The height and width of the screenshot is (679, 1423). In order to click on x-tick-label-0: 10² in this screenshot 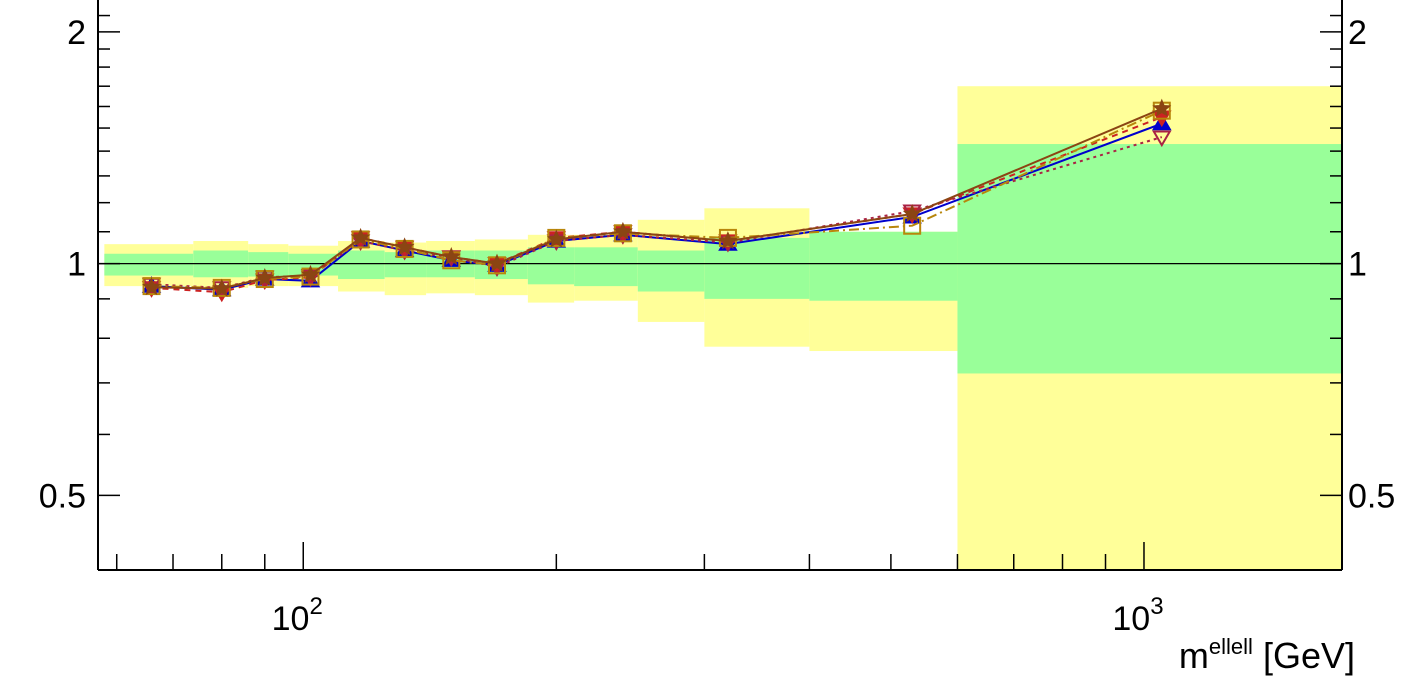, I will do `click(297, 615)`.